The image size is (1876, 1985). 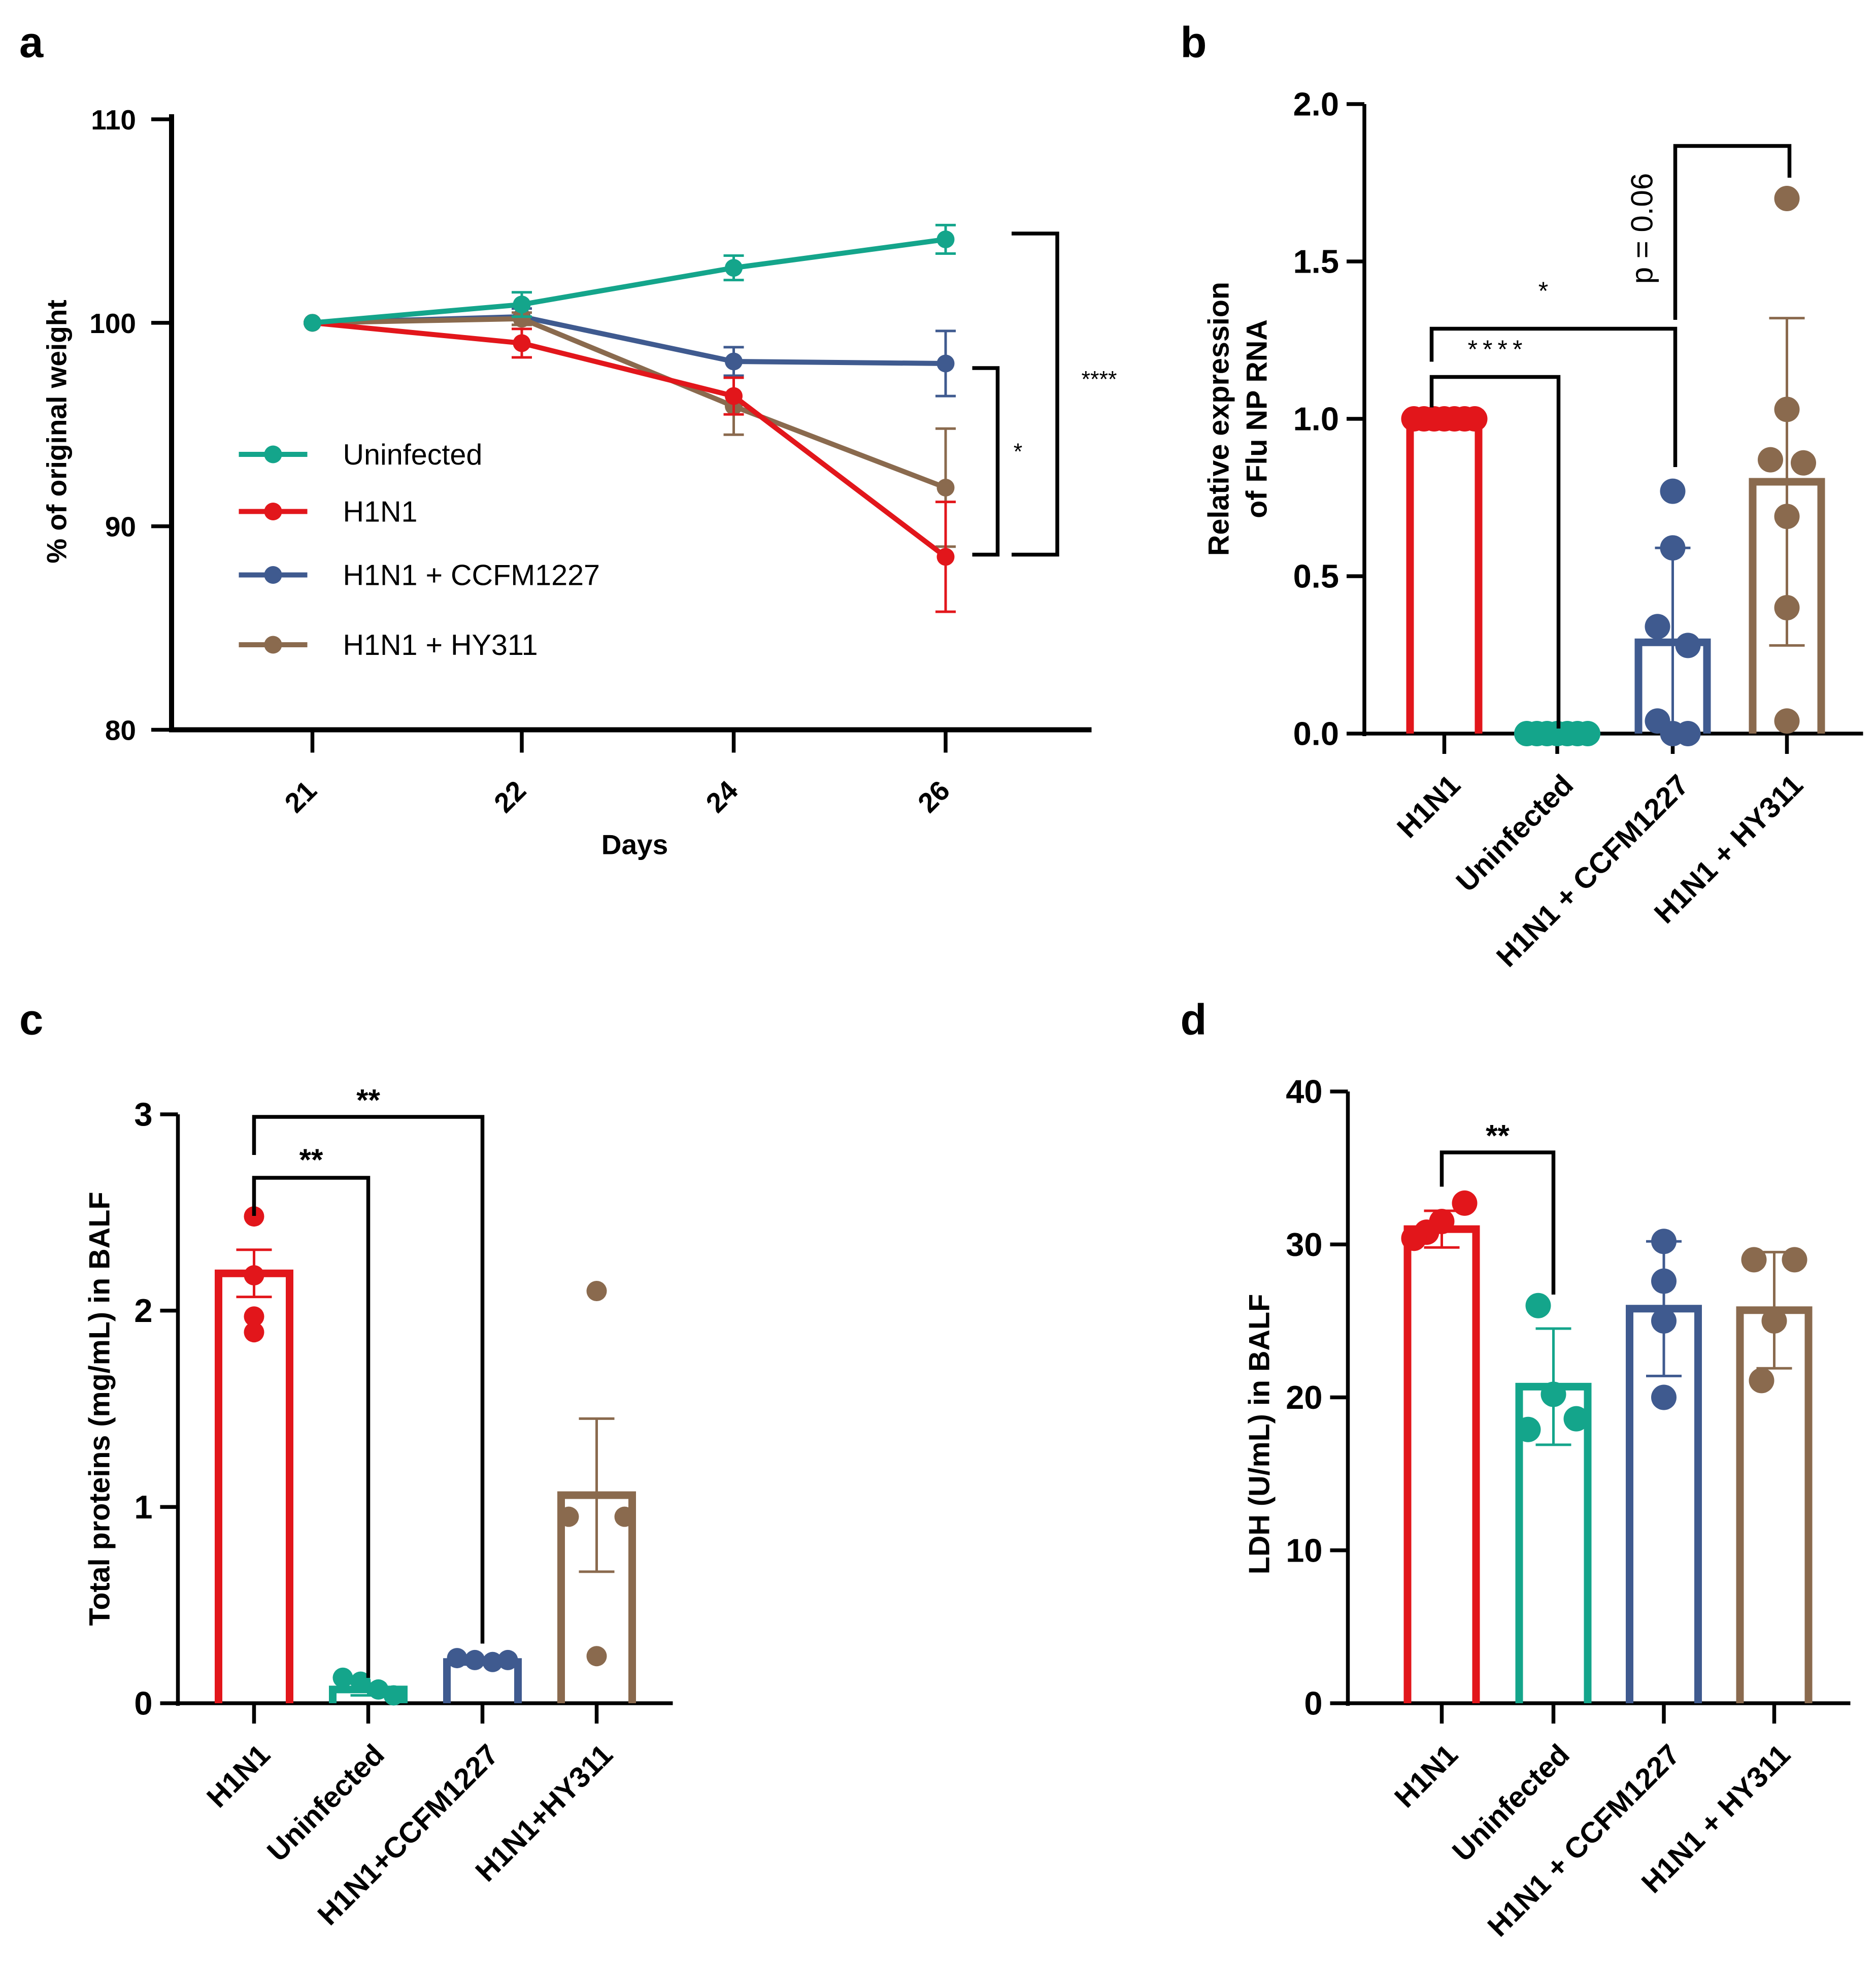 What do you see at coordinates (143, 1114) in the screenshot?
I see `y-tick-label: 3` at bounding box center [143, 1114].